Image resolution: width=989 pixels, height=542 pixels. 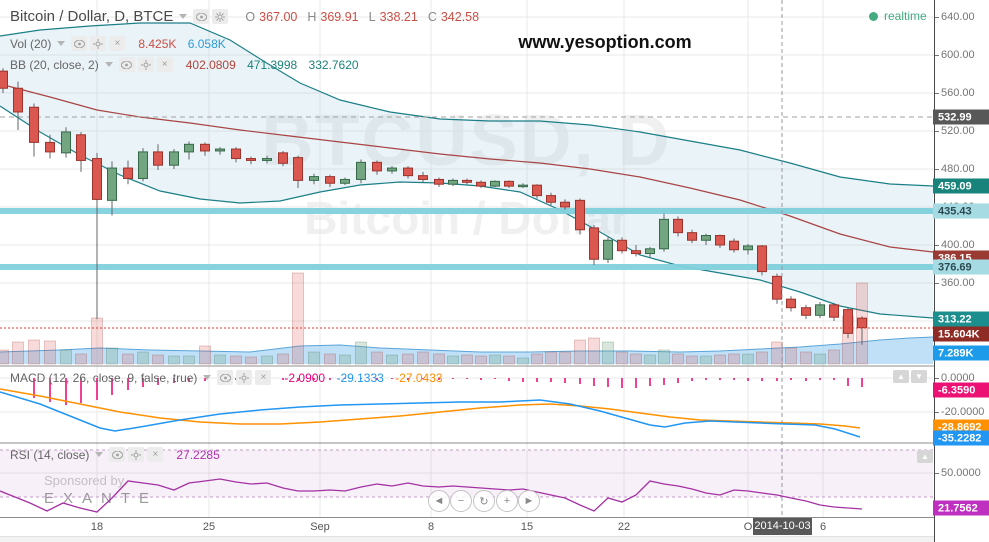 I want to click on high-value: 369.91, so click(x=339, y=16).